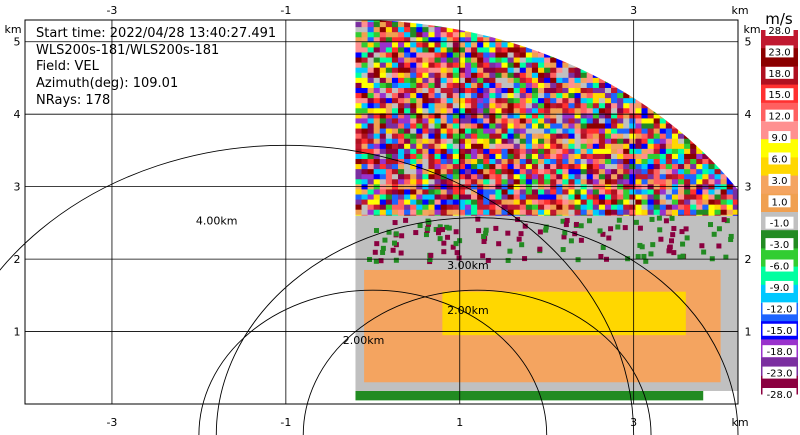 The height and width of the screenshot is (435, 800). I want to click on x-tick-label-bottom: 1, so click(459, 422).